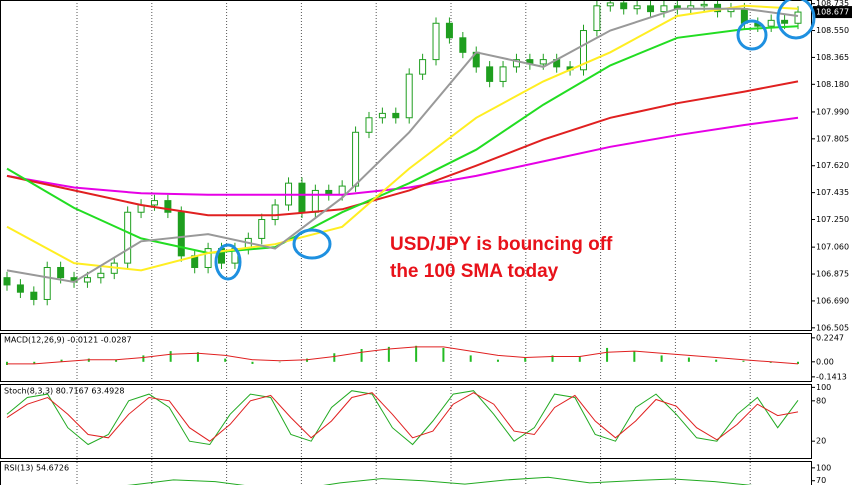 The height and width of the screenshot is (485, 852). Describe the element at coordinates (403, 355) in the screenshot. I see `signal-line` at that location.